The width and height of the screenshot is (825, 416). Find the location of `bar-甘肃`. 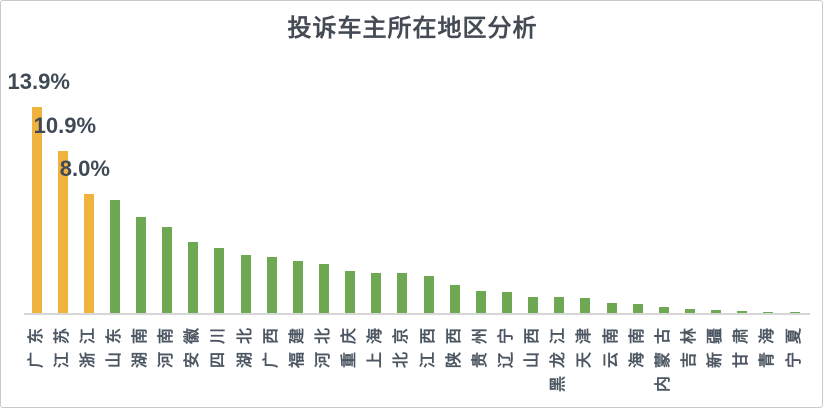

bar-甘肃 is located at coordinates (742, 311).